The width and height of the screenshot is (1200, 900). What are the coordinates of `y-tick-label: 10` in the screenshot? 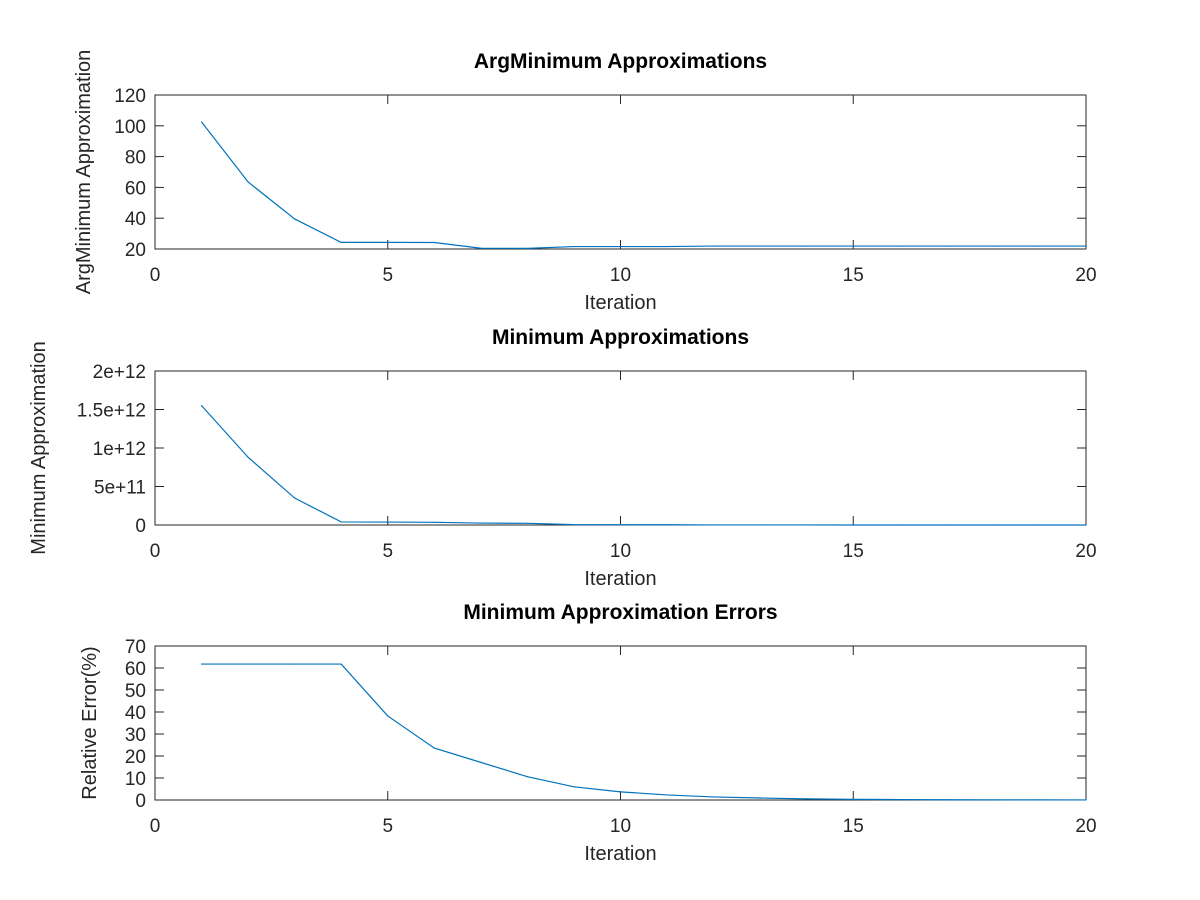 It's located at (135, 779).